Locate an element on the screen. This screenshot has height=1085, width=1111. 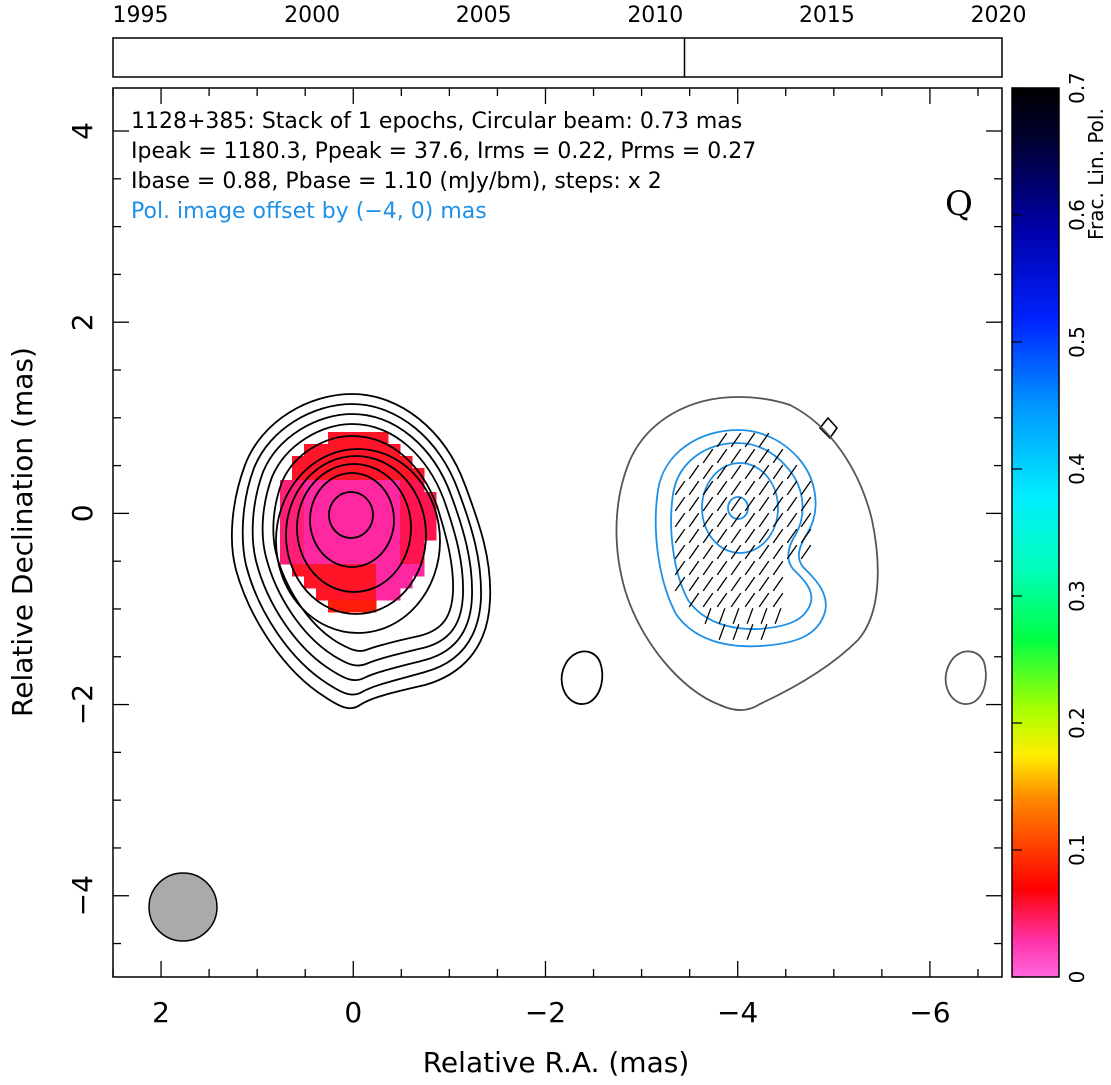
x-tick-label: 0 is located at coordinates (353, 1012).